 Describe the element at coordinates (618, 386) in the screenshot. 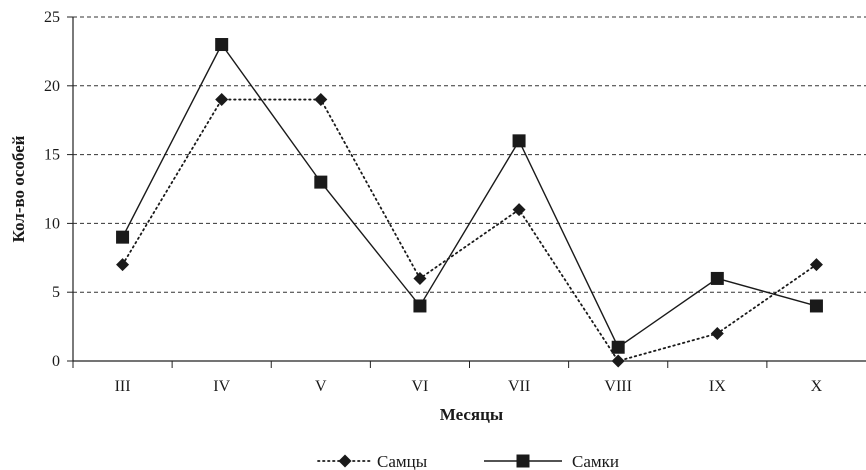

I see `x-tick-label: VIII` at that location.